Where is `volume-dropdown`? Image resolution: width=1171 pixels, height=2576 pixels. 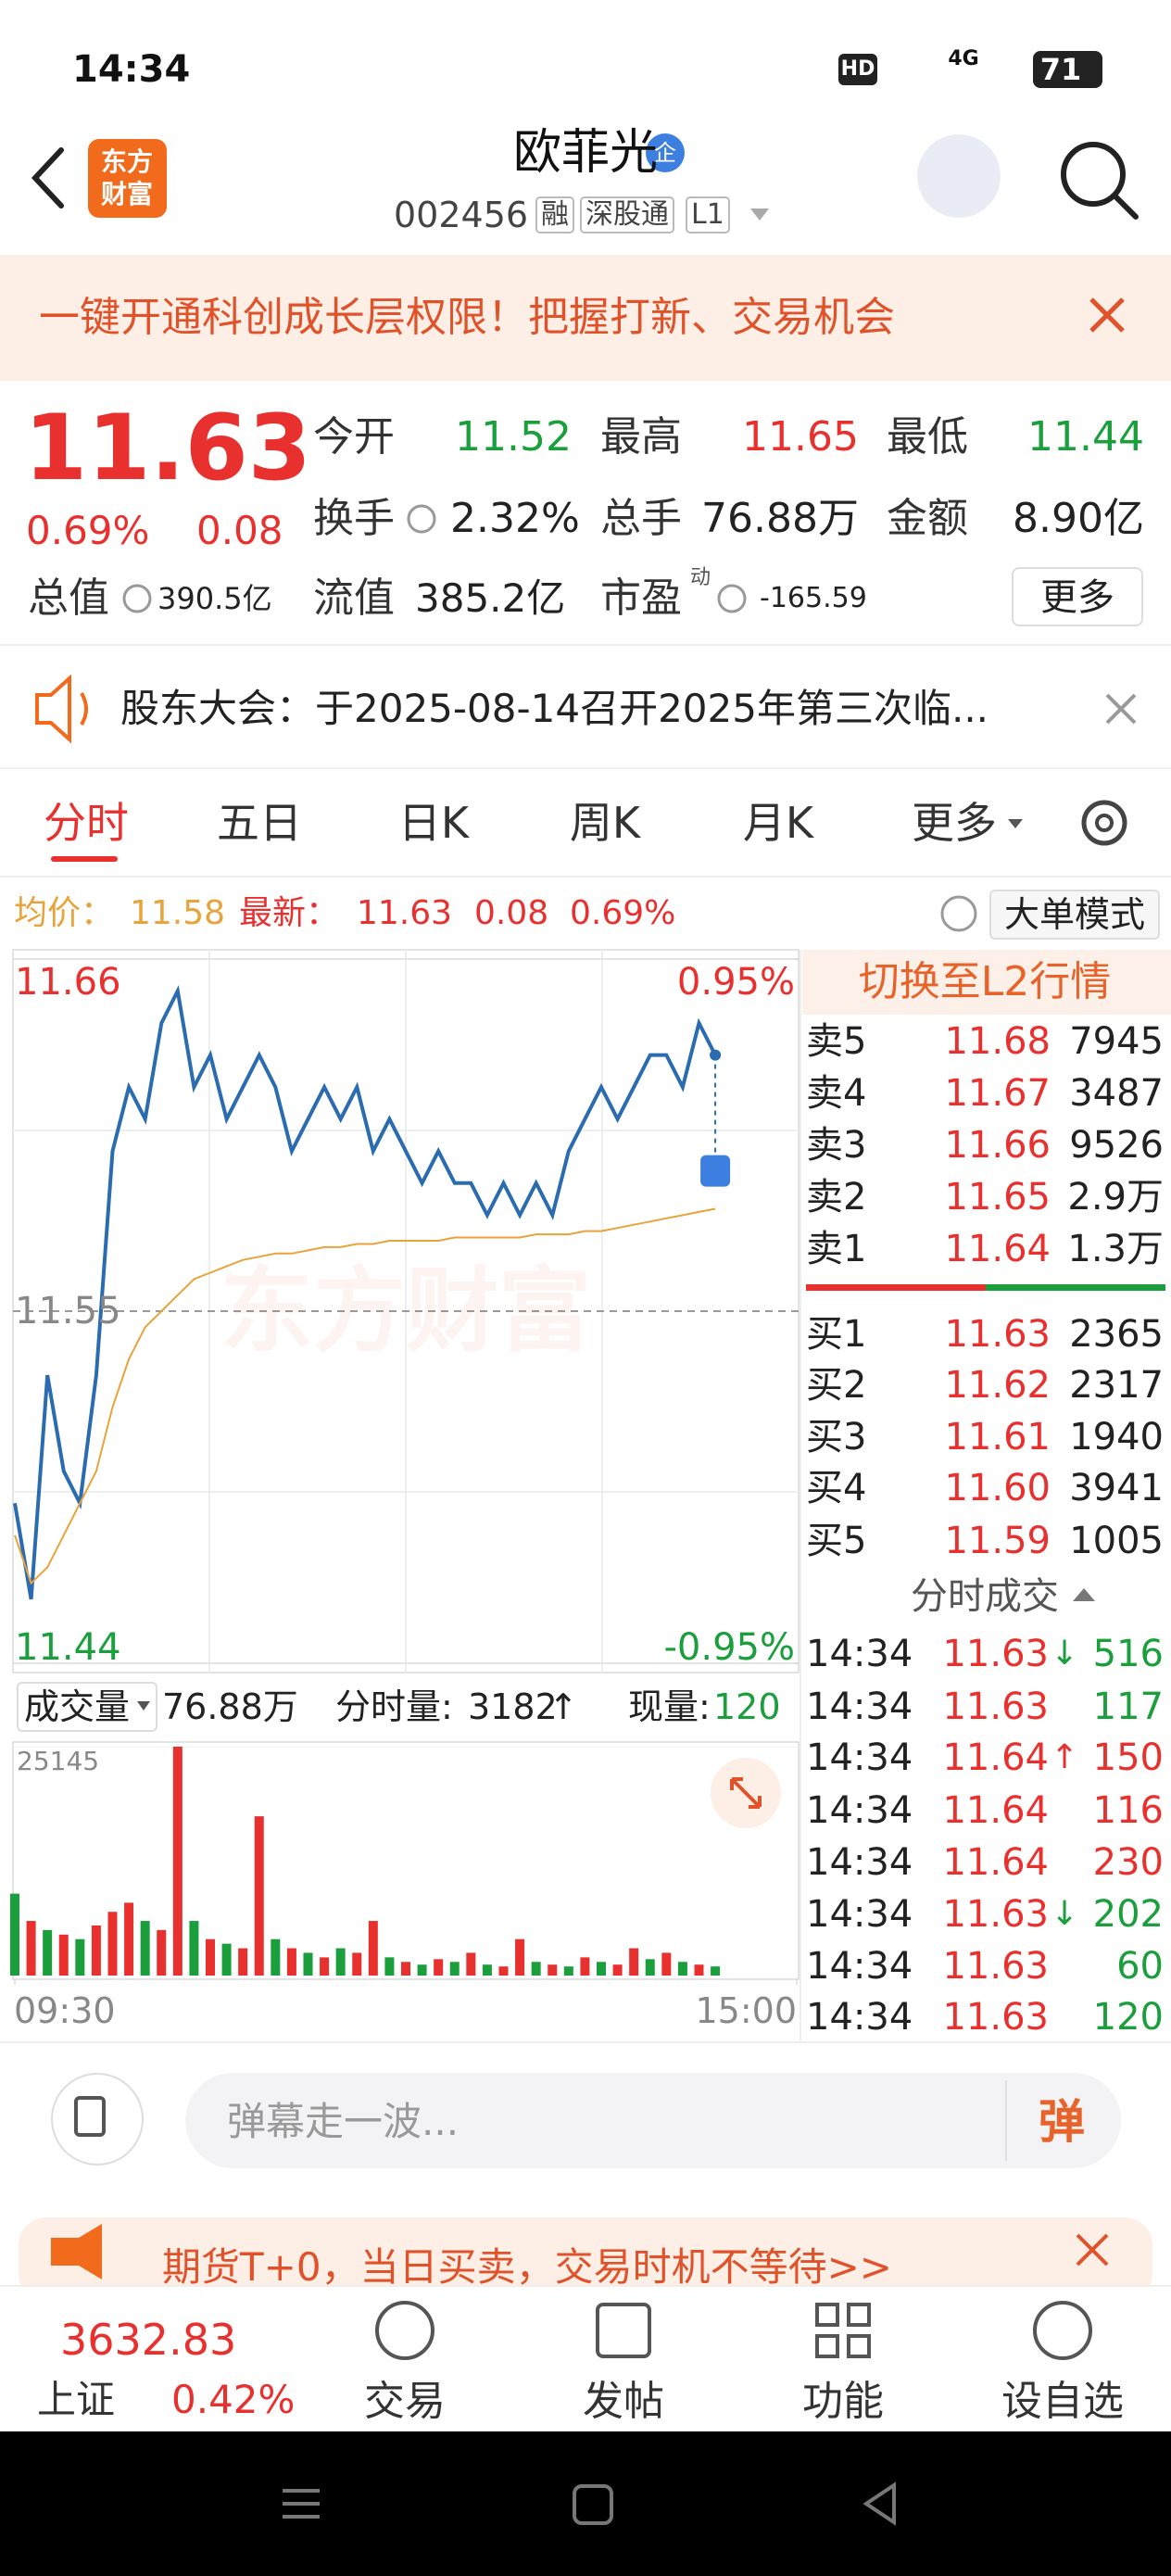
volume-dropdown is located at coordinates (87, 1707).